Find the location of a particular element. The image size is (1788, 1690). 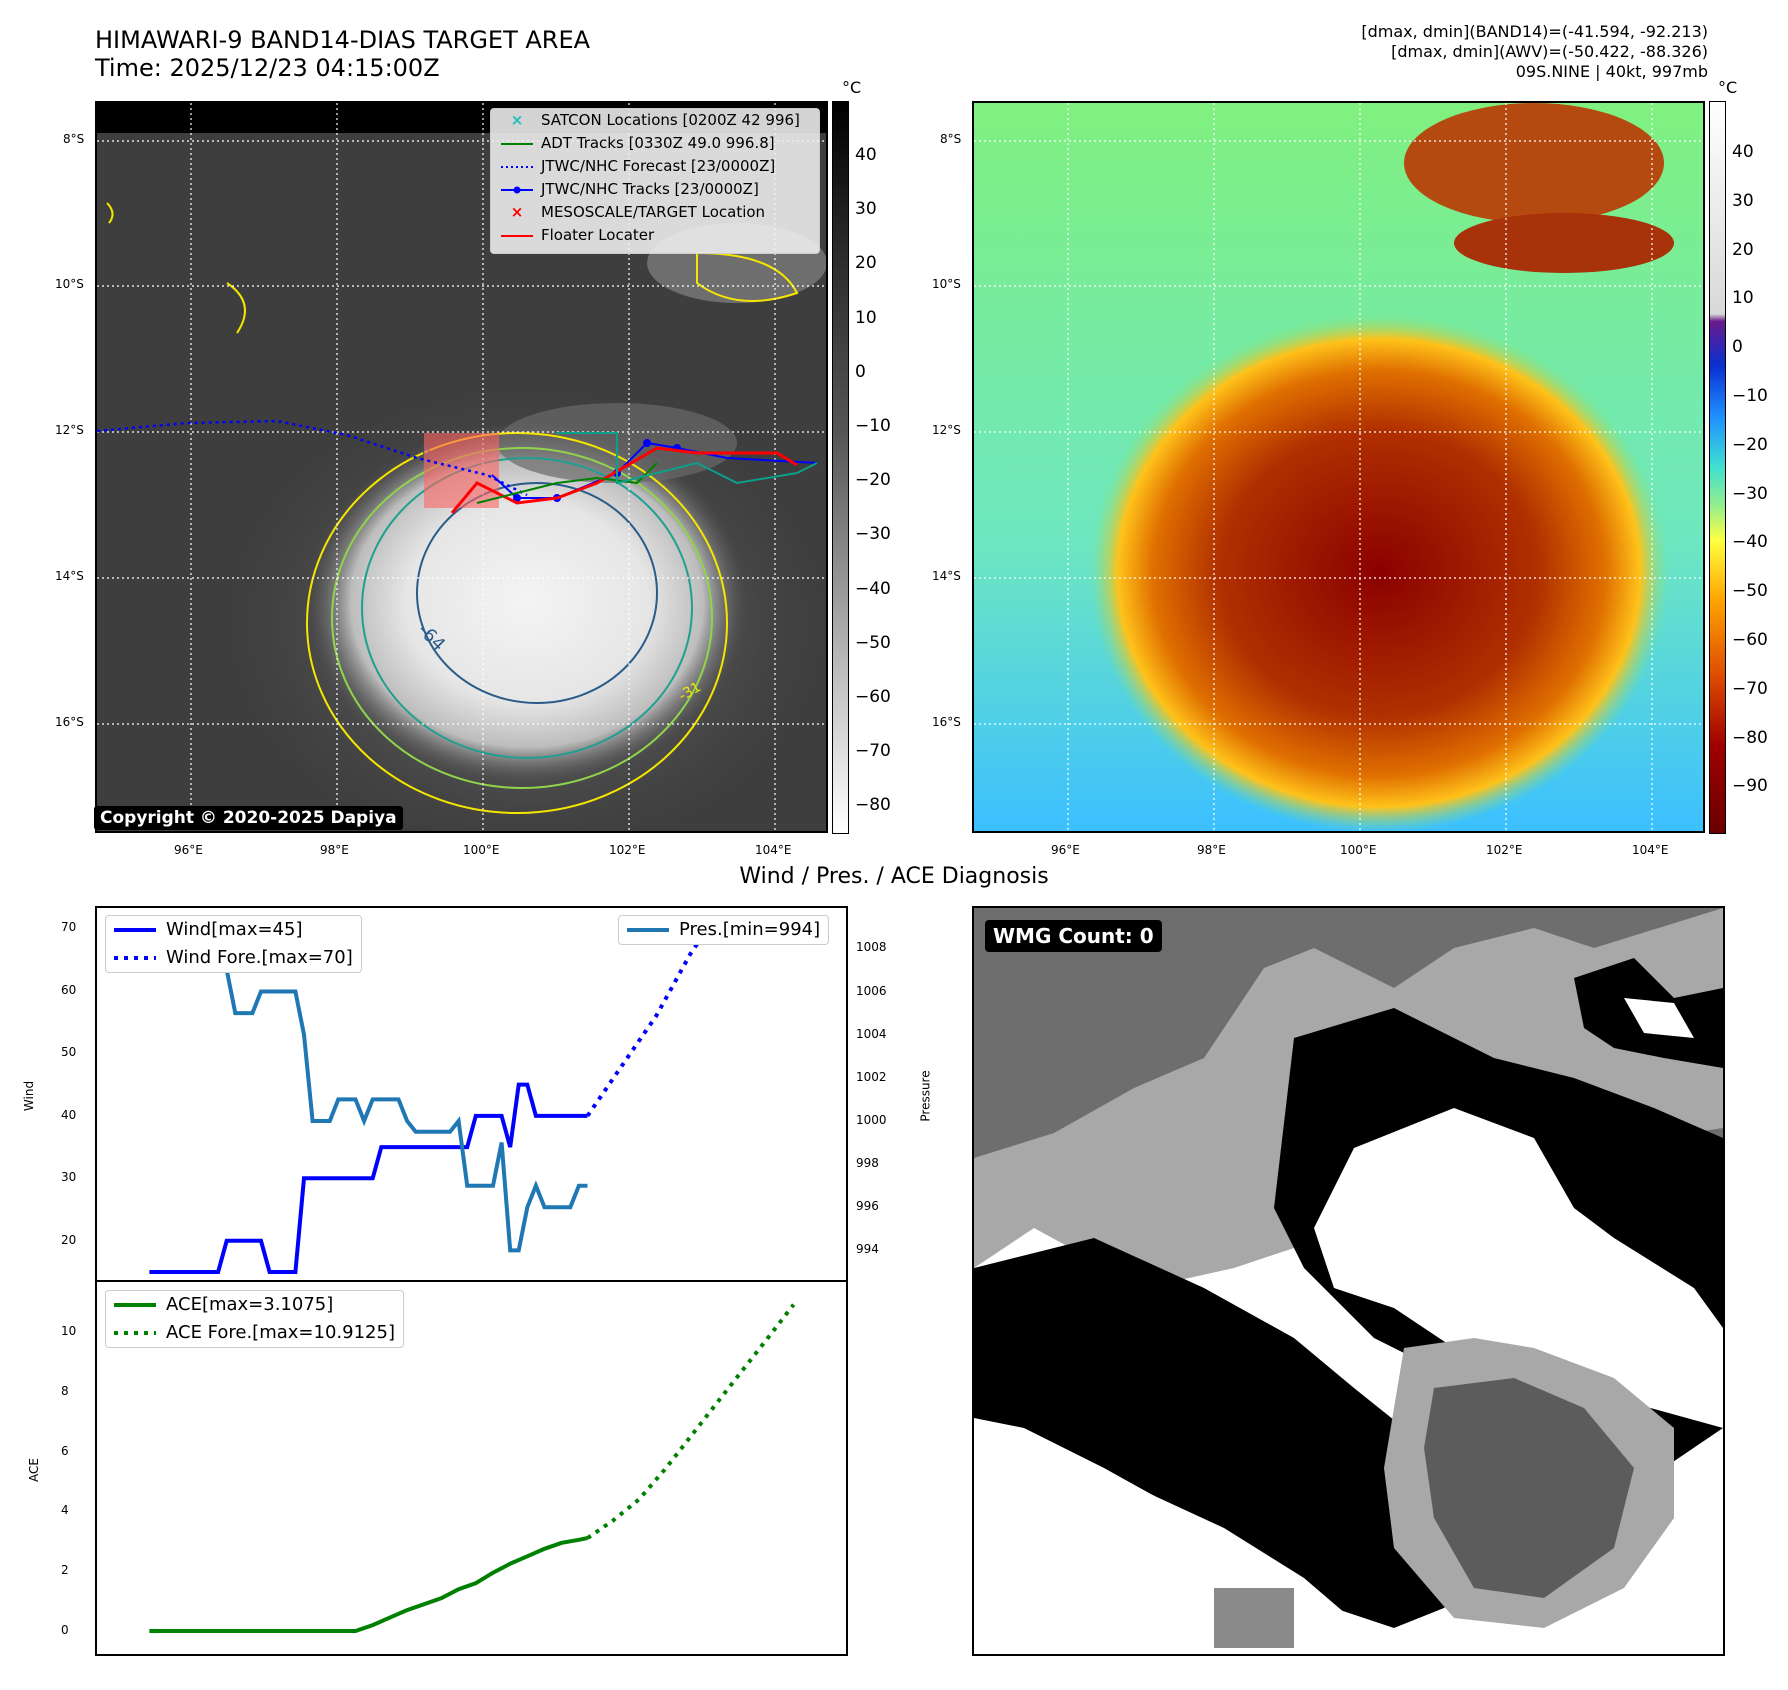

legend-entry-pressure: Pres.[min=994] is located at coordinates (723, 930).